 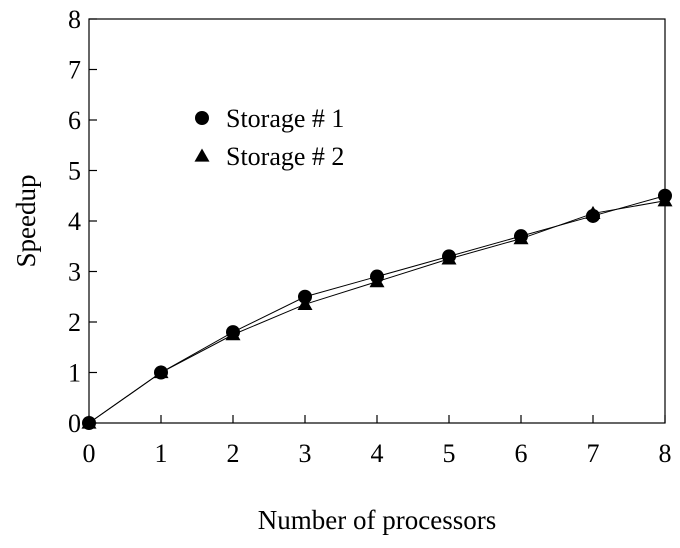 What do you see at coordinates (74, 70) in the screenshot?
I see `y-tick-label: 7` at bounding box center [74, 70].